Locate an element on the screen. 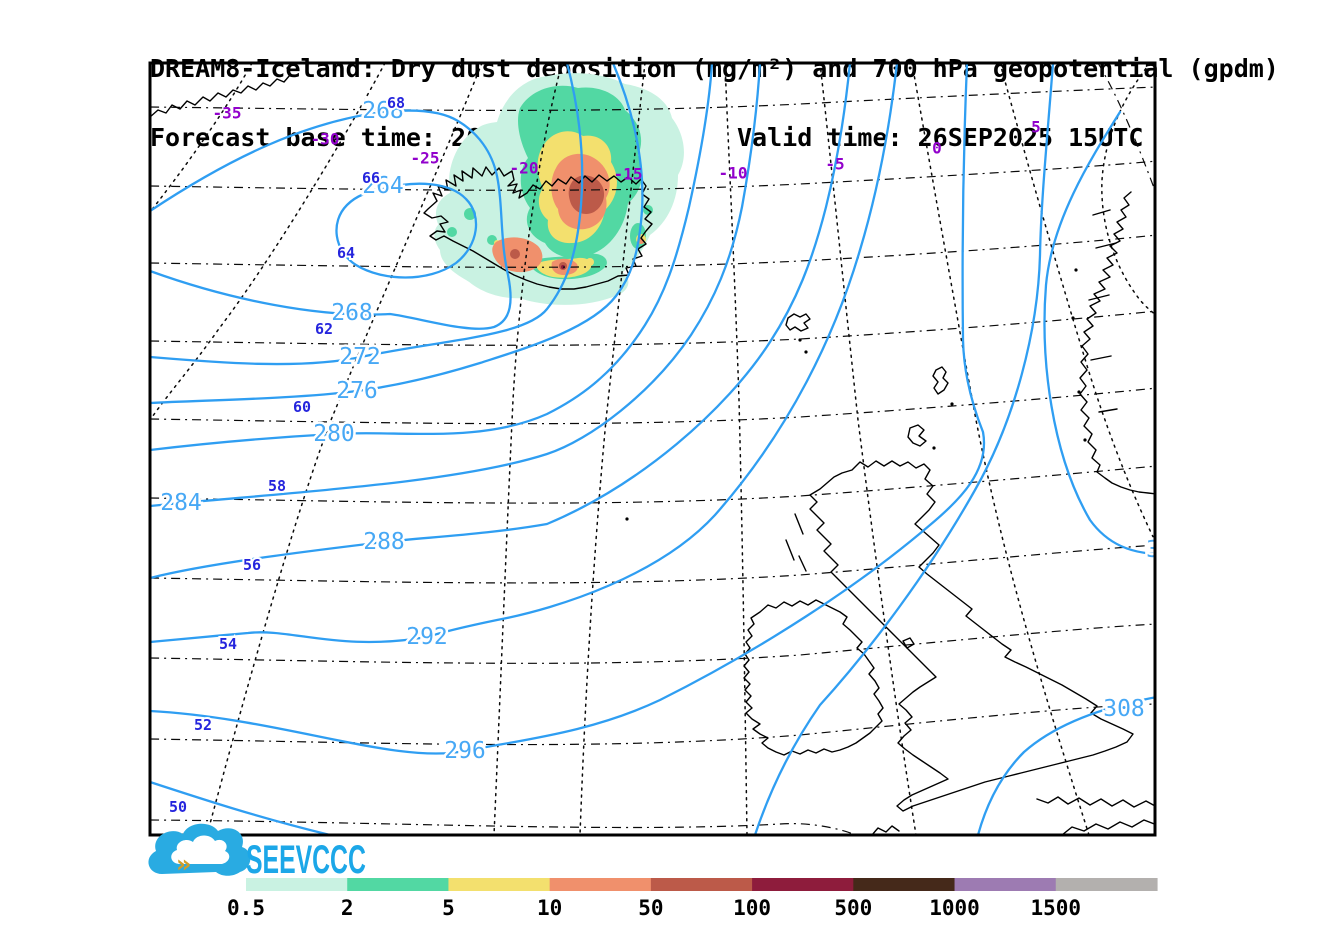 This screenshot has width=1324, height=925. latitude-label: 56 is located at coordinates (252, 565).